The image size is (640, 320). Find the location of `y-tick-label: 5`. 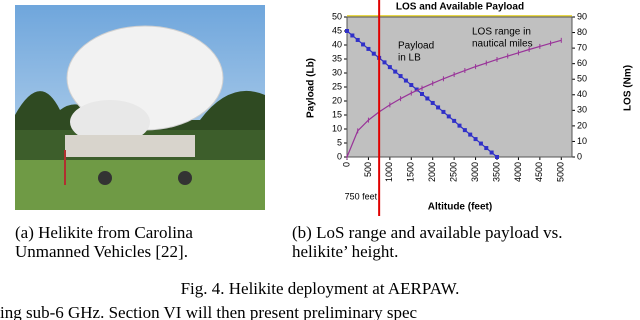

y-tick-label: 5 is located at coordinates (339, 142).